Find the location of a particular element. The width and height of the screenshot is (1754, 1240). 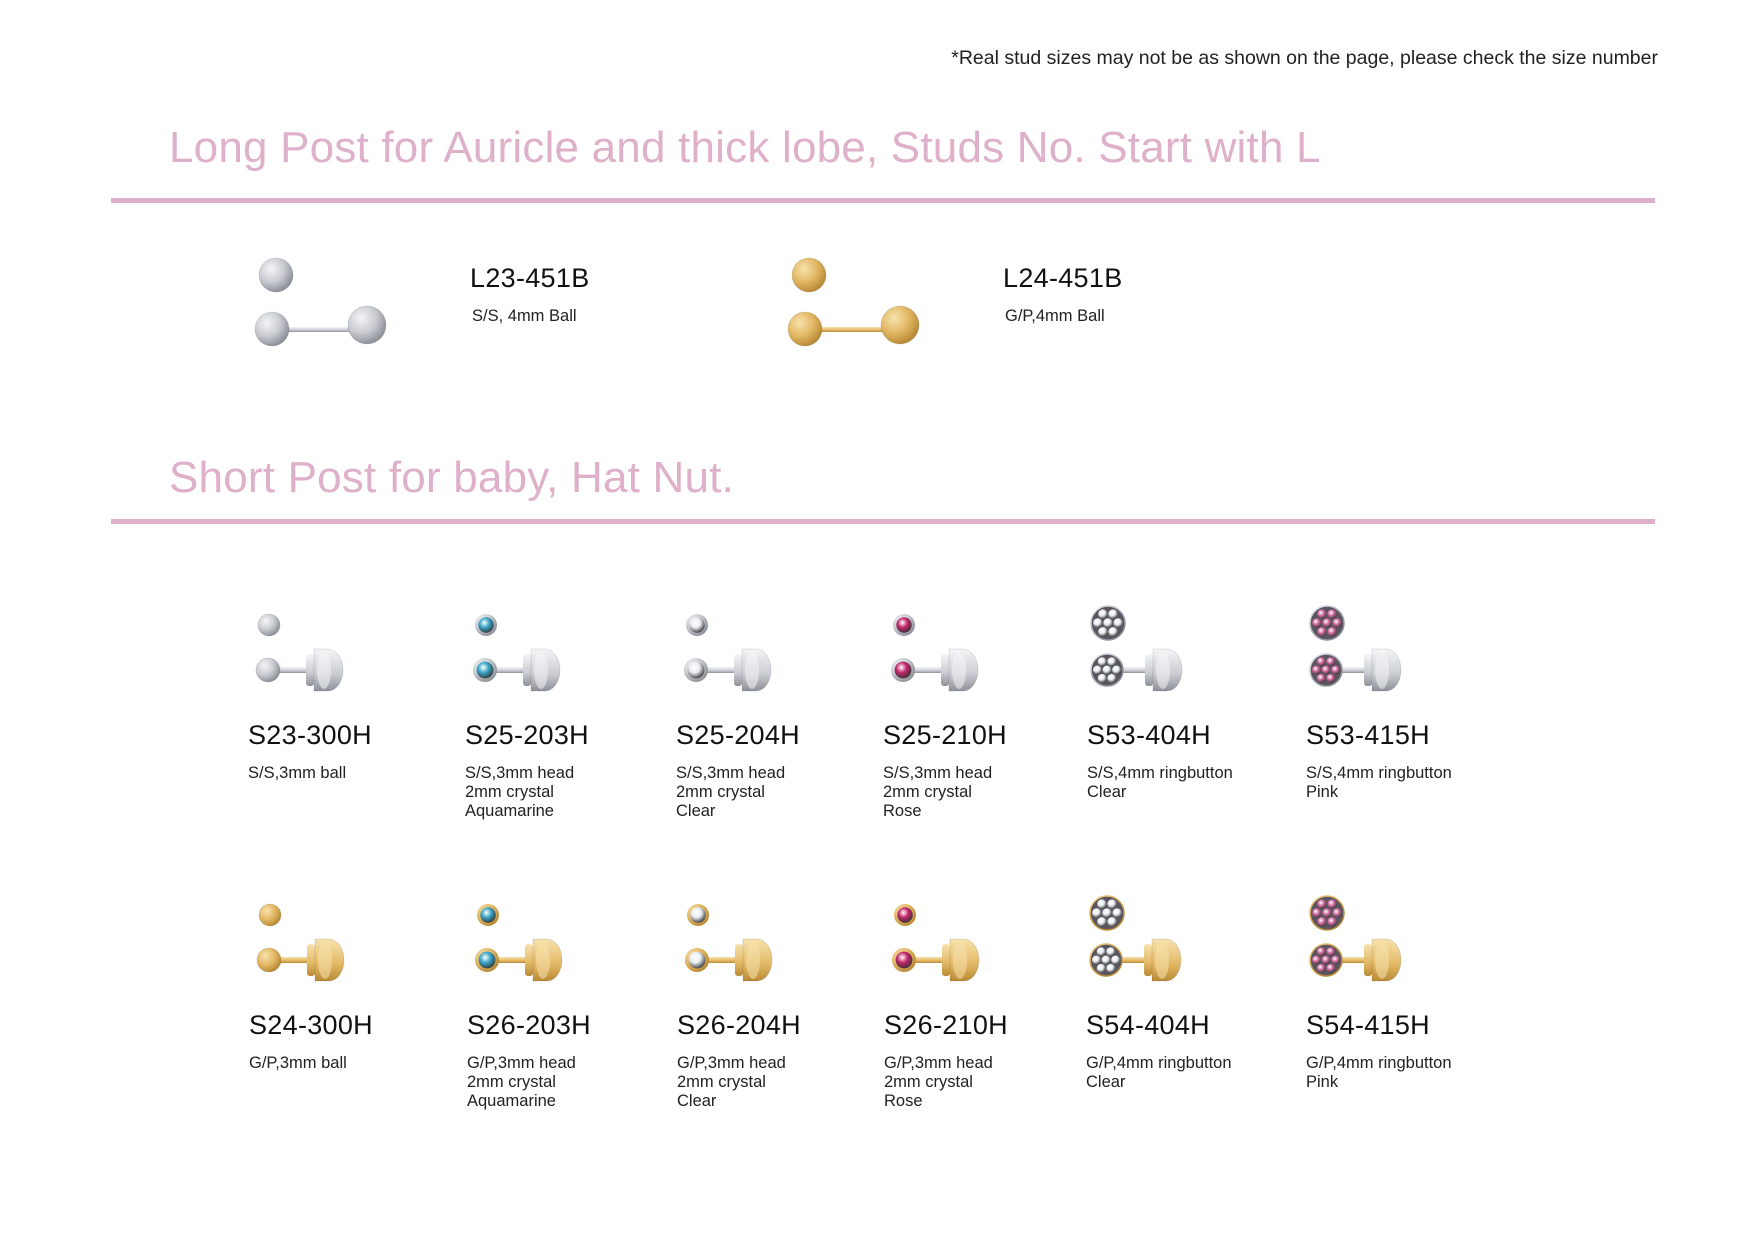

product-description: G/P,3mm head 2mm crystal Clear is located at coordinates (731, 1082).